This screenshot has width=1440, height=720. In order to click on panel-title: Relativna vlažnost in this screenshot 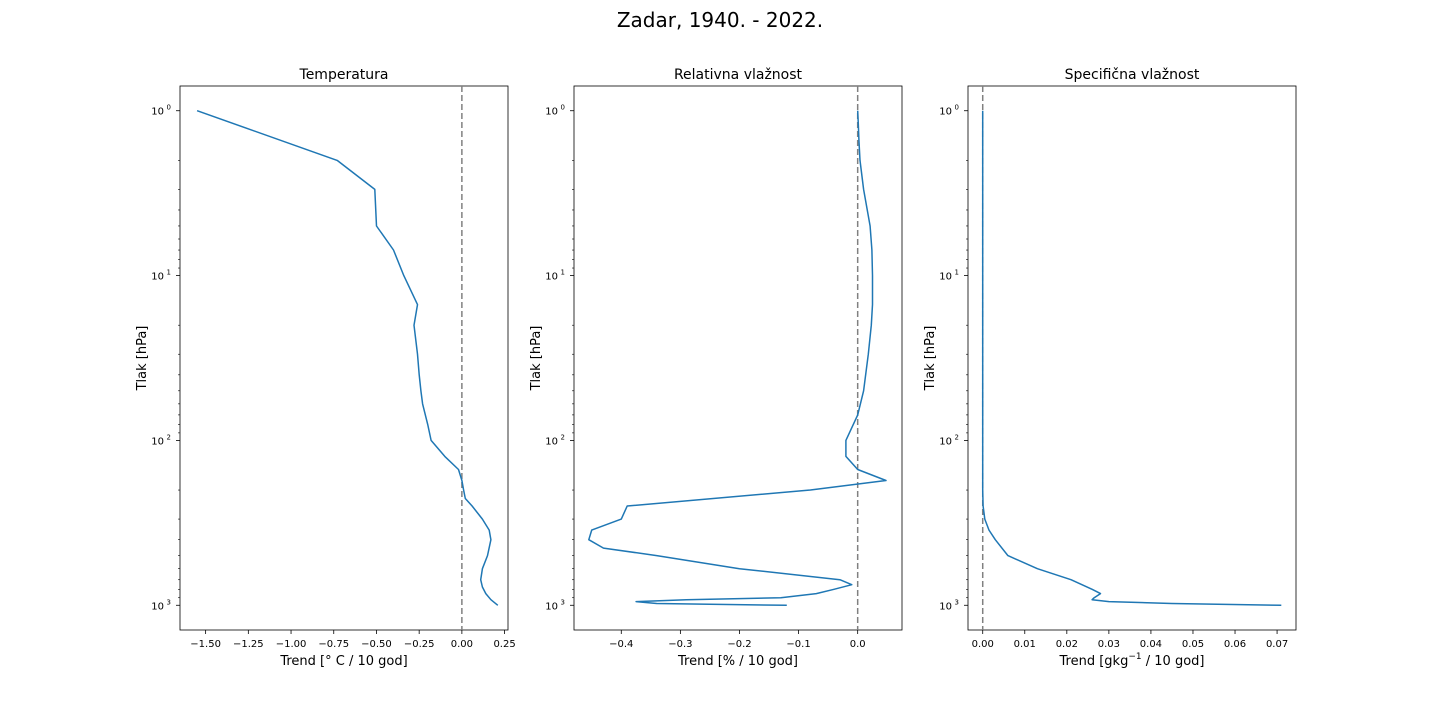, I will do `click(738, 75)`.